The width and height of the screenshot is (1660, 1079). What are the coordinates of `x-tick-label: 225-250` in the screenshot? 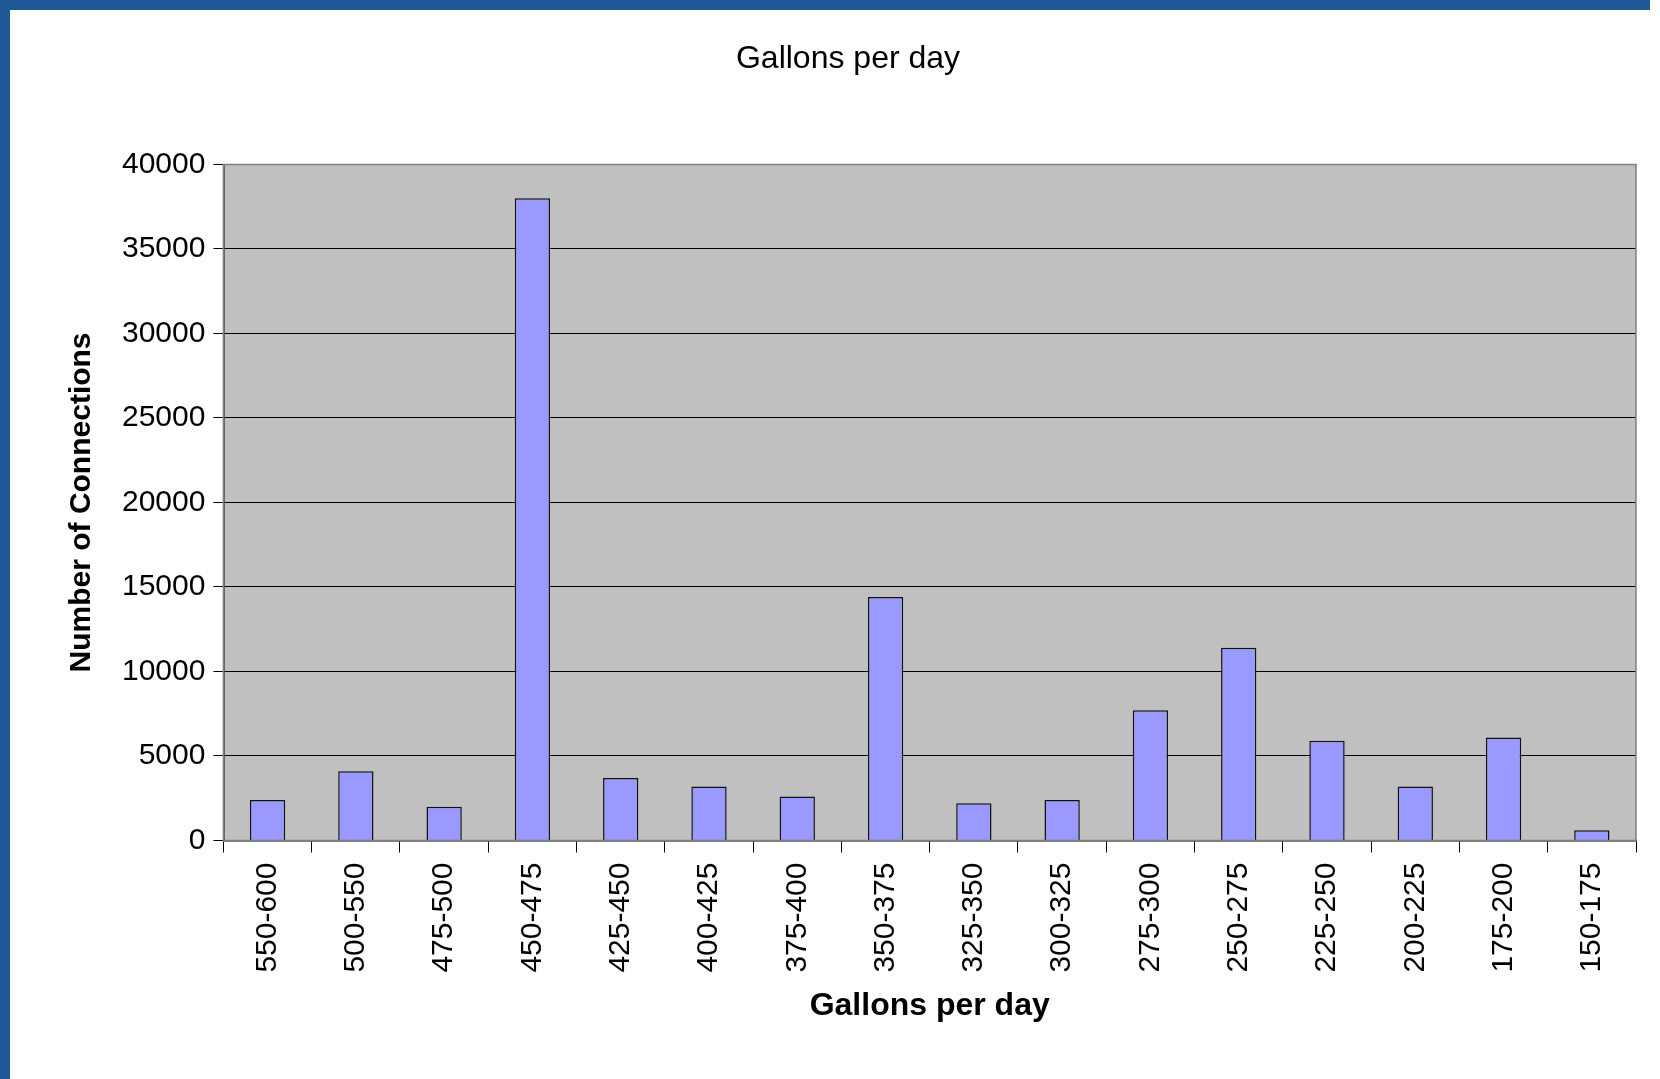 It's located at (1325, 917).